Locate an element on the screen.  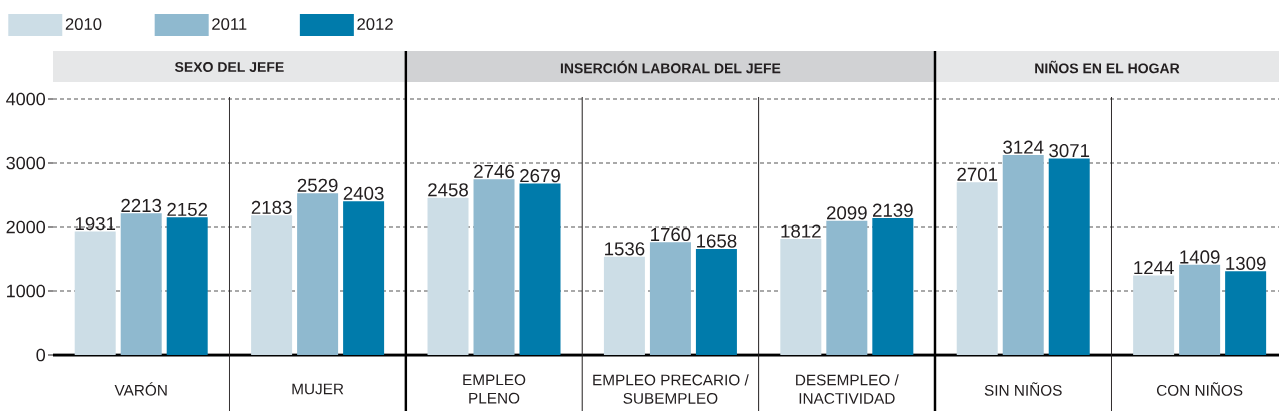
data-label: 2529 is located at coordinates (317, 185).